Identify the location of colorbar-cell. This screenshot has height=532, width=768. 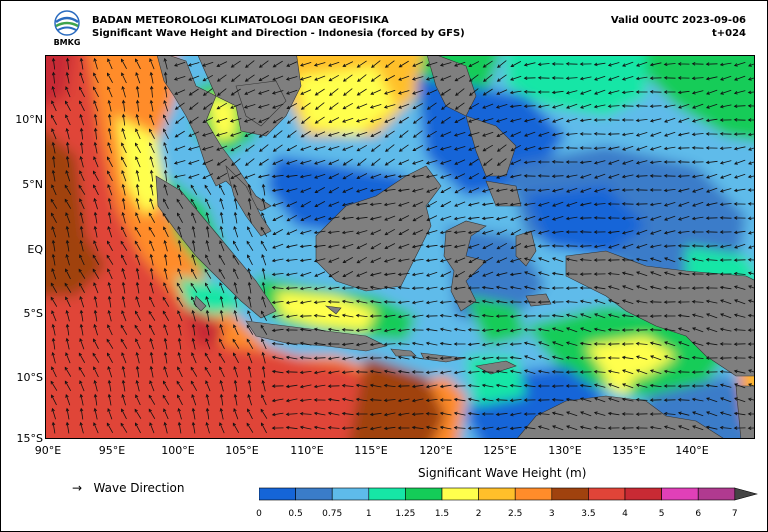
(387, 494).